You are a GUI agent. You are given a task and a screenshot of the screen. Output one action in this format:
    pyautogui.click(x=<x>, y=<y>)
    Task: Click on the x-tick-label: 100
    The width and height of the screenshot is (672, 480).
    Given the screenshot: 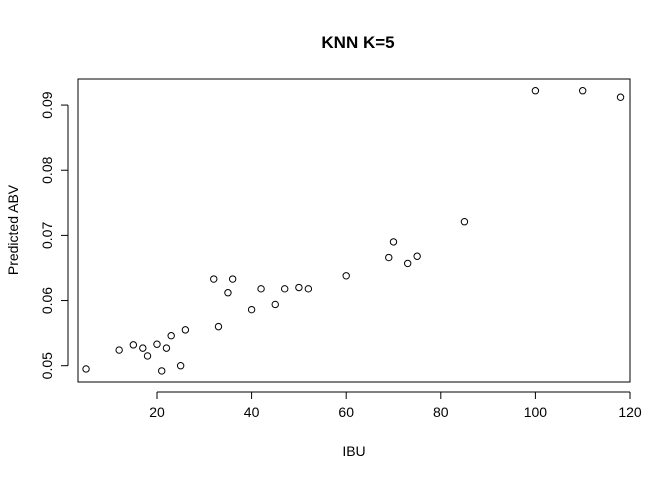 What is the action you would take?
    pyautogui.click(x=536, y=412)
    